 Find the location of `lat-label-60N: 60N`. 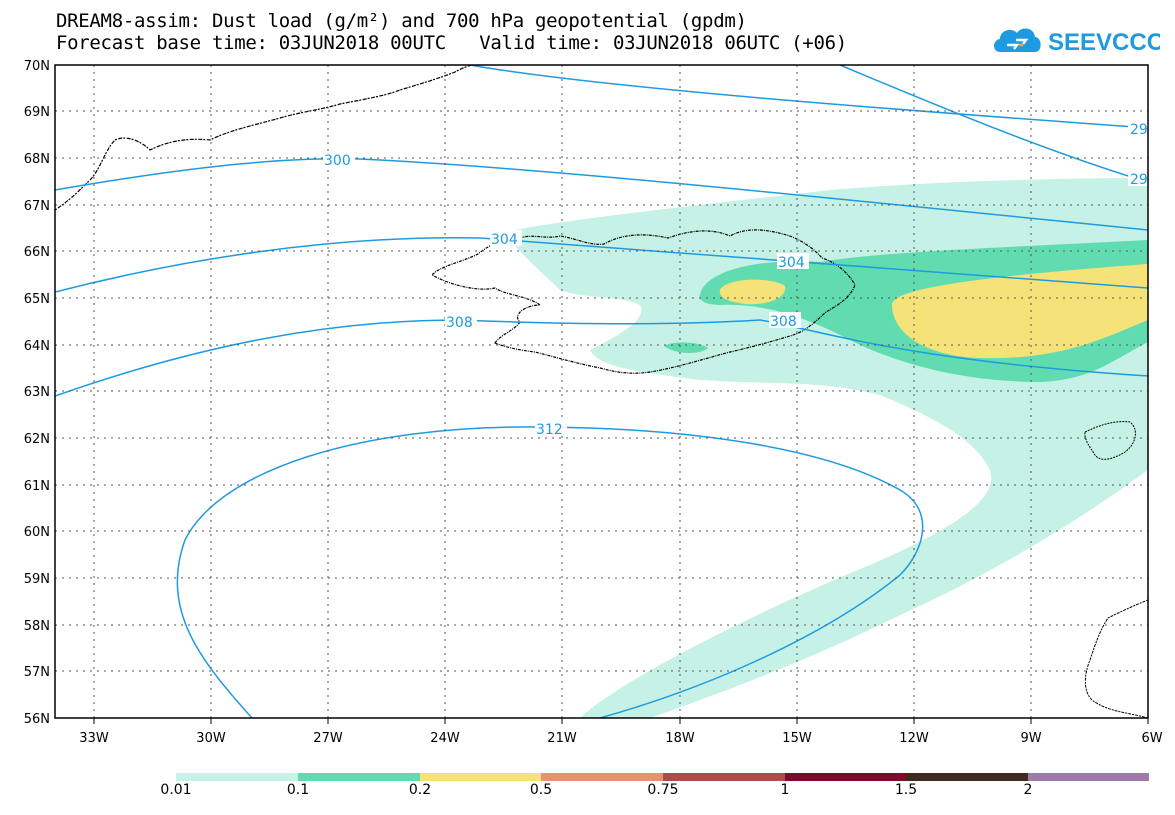

lat-label-60N: 60N is located at coordinates (37, 532).